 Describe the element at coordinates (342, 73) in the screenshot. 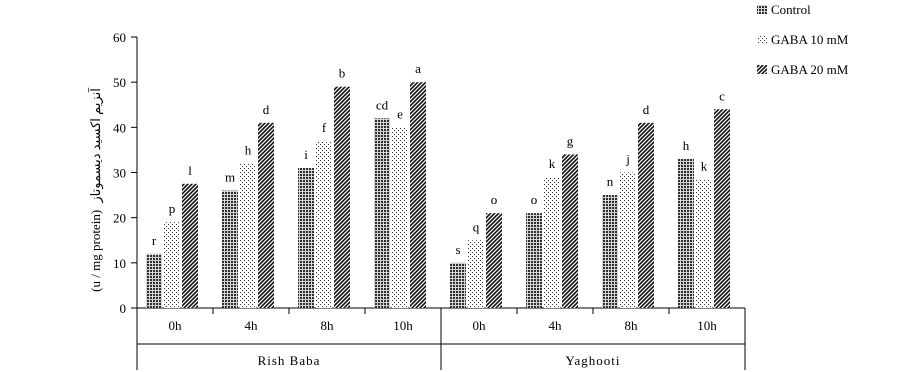

I see `significance-label: b` at that location.